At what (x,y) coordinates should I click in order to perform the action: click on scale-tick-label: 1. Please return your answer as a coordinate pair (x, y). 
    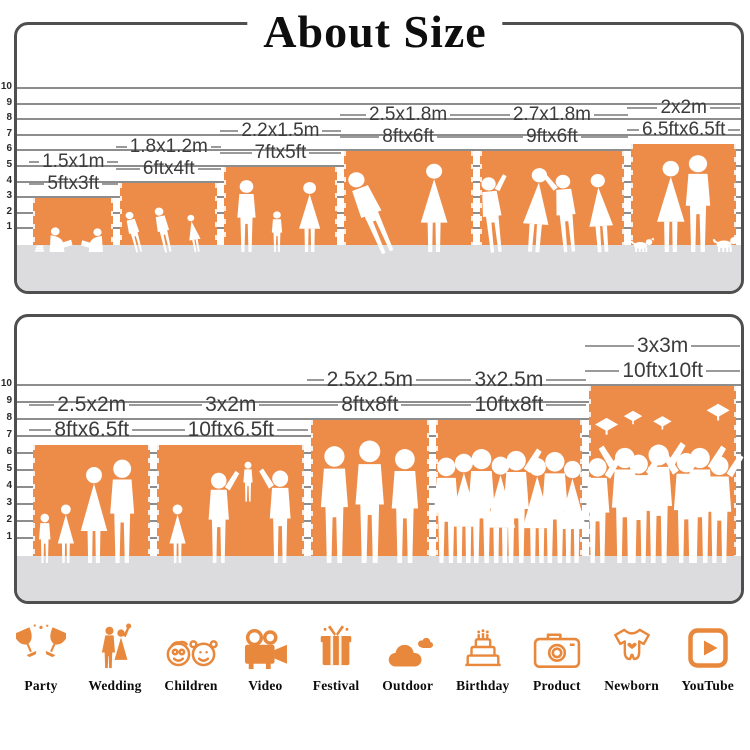
    Looking at the image, I should click on (9, 536).